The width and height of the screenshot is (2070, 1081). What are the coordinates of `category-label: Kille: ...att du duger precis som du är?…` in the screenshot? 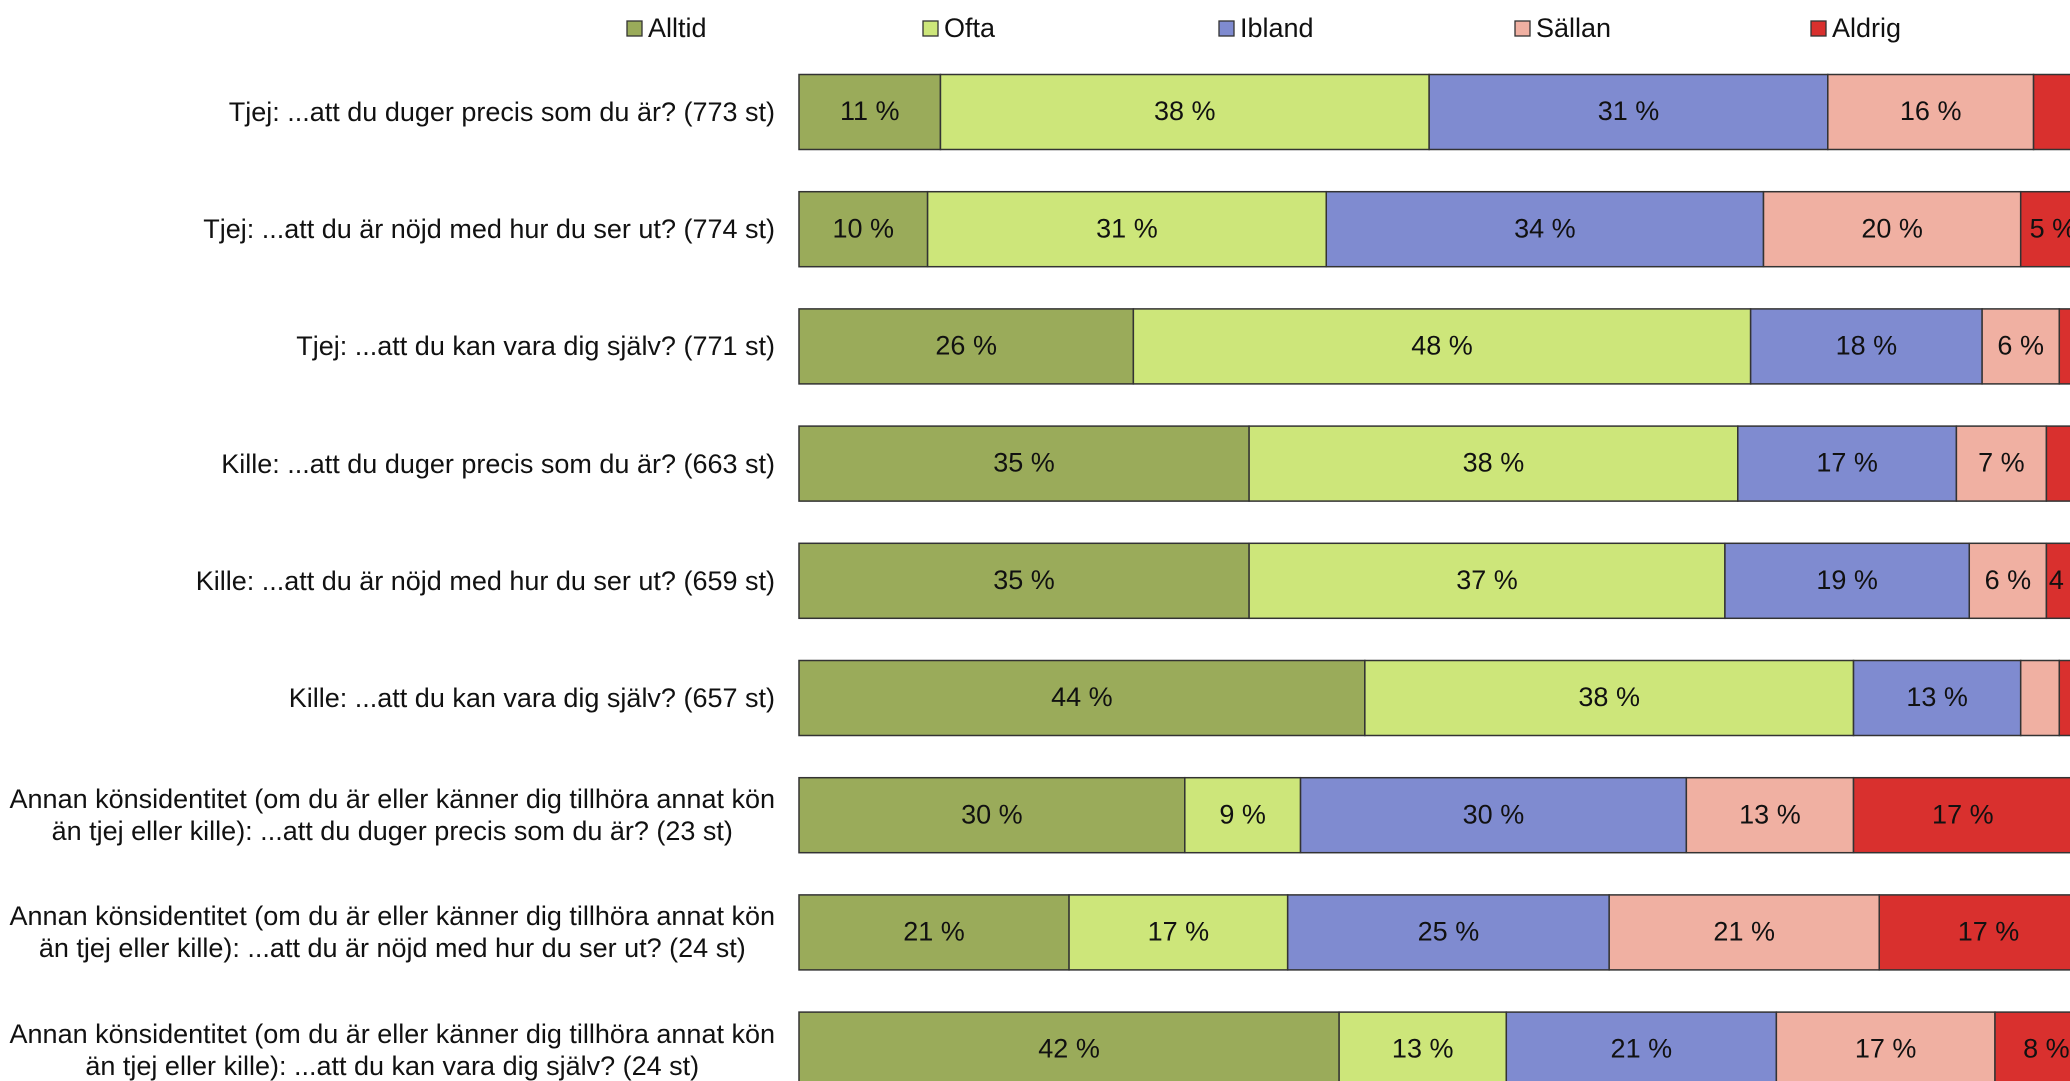 It's located at (498, 463).